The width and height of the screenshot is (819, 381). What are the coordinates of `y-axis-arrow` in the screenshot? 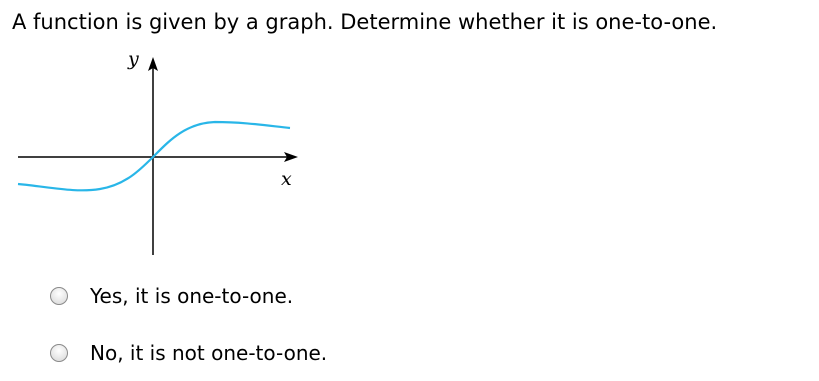 It's located at (153, 64).